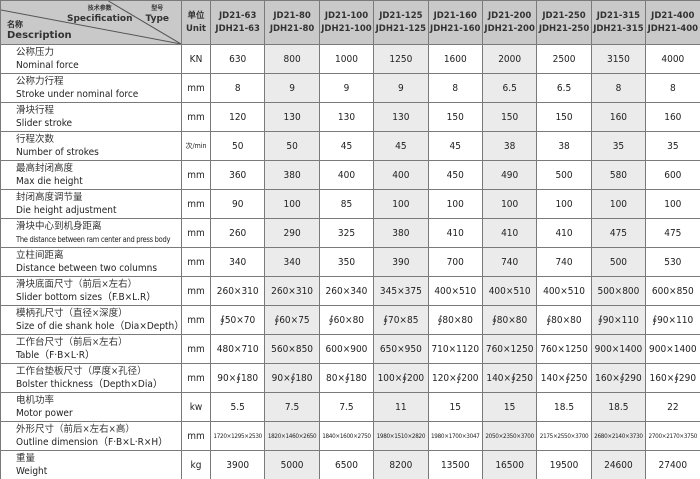  I want to click on value-cell: 90×∮180, so click(237, 378).